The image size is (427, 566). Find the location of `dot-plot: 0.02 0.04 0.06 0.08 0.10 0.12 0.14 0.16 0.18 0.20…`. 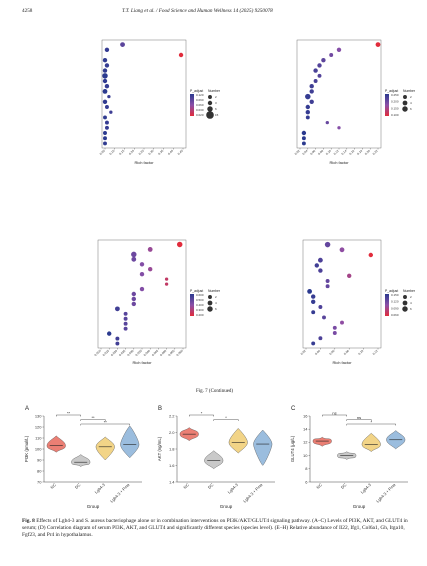

dot-plot: 0.02 0.04 0.06 0.08 0.10 0.12 0.14 0.16 0.18 0.20… is located at coordinates (355, 102).